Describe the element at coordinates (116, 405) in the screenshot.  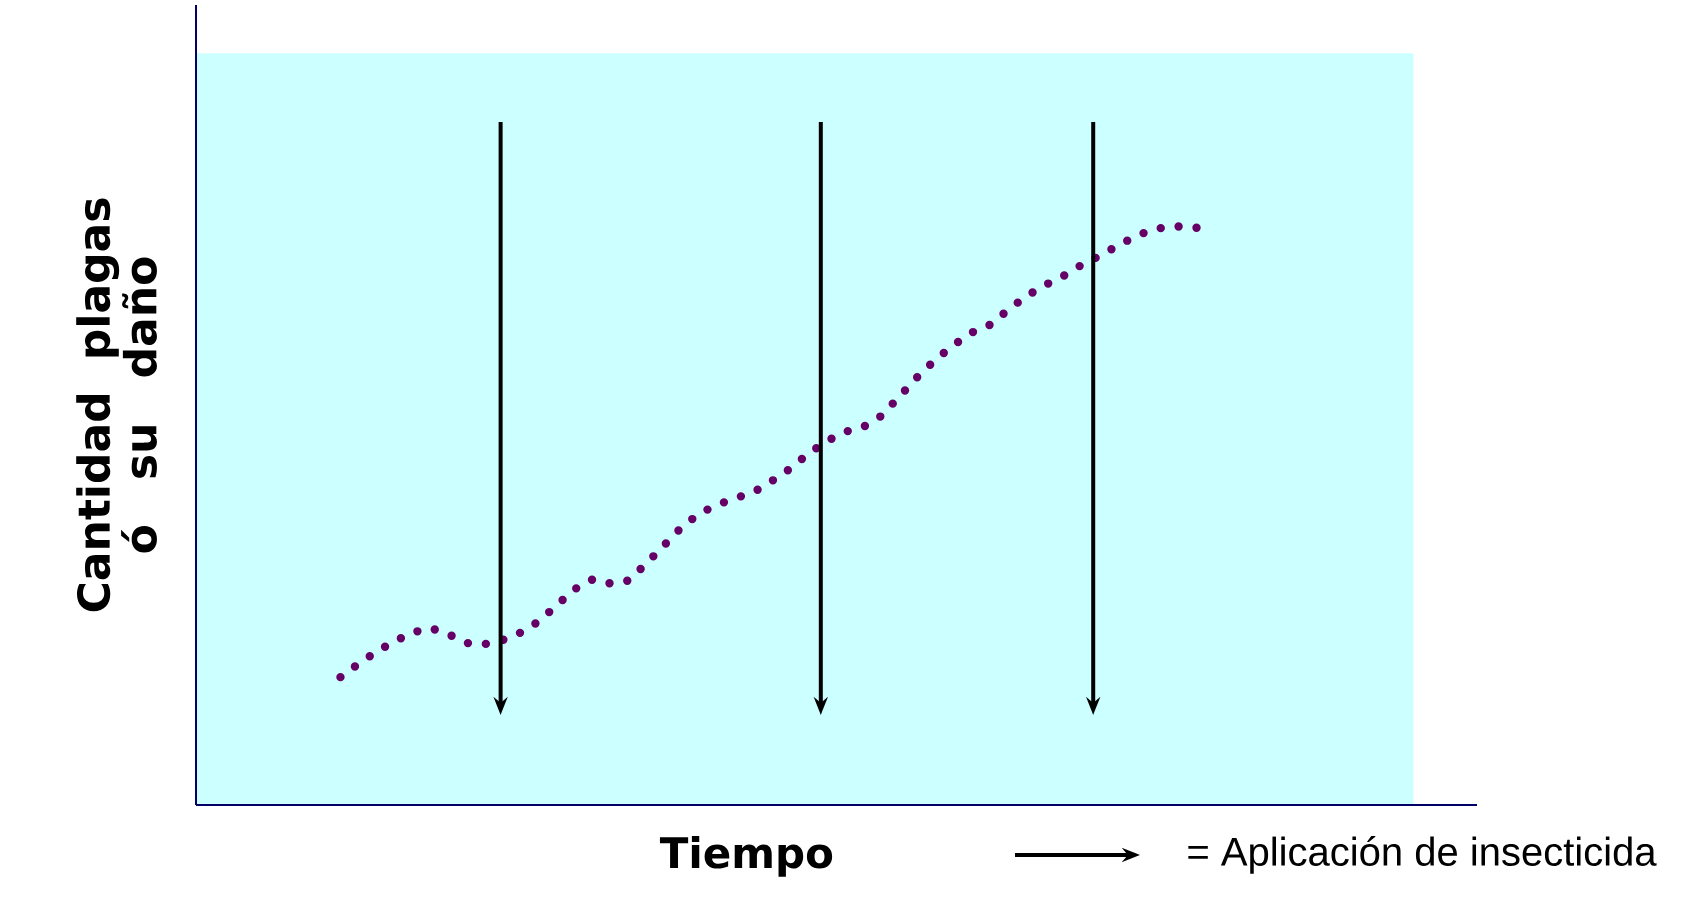
I see `y-axis-title: Cantidad plagas ó su daño` at that location.